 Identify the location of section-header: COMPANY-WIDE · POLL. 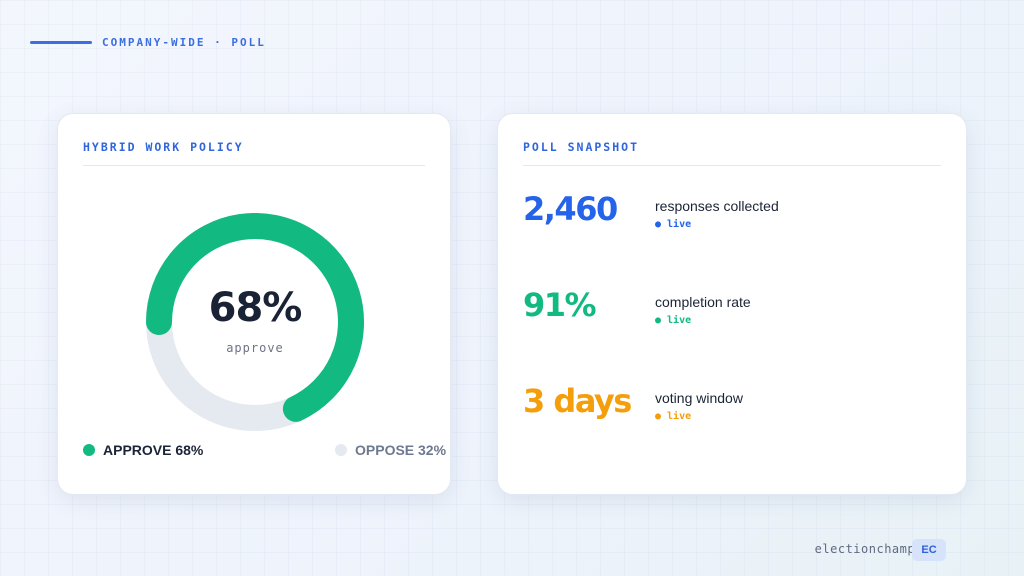
(148, 42).